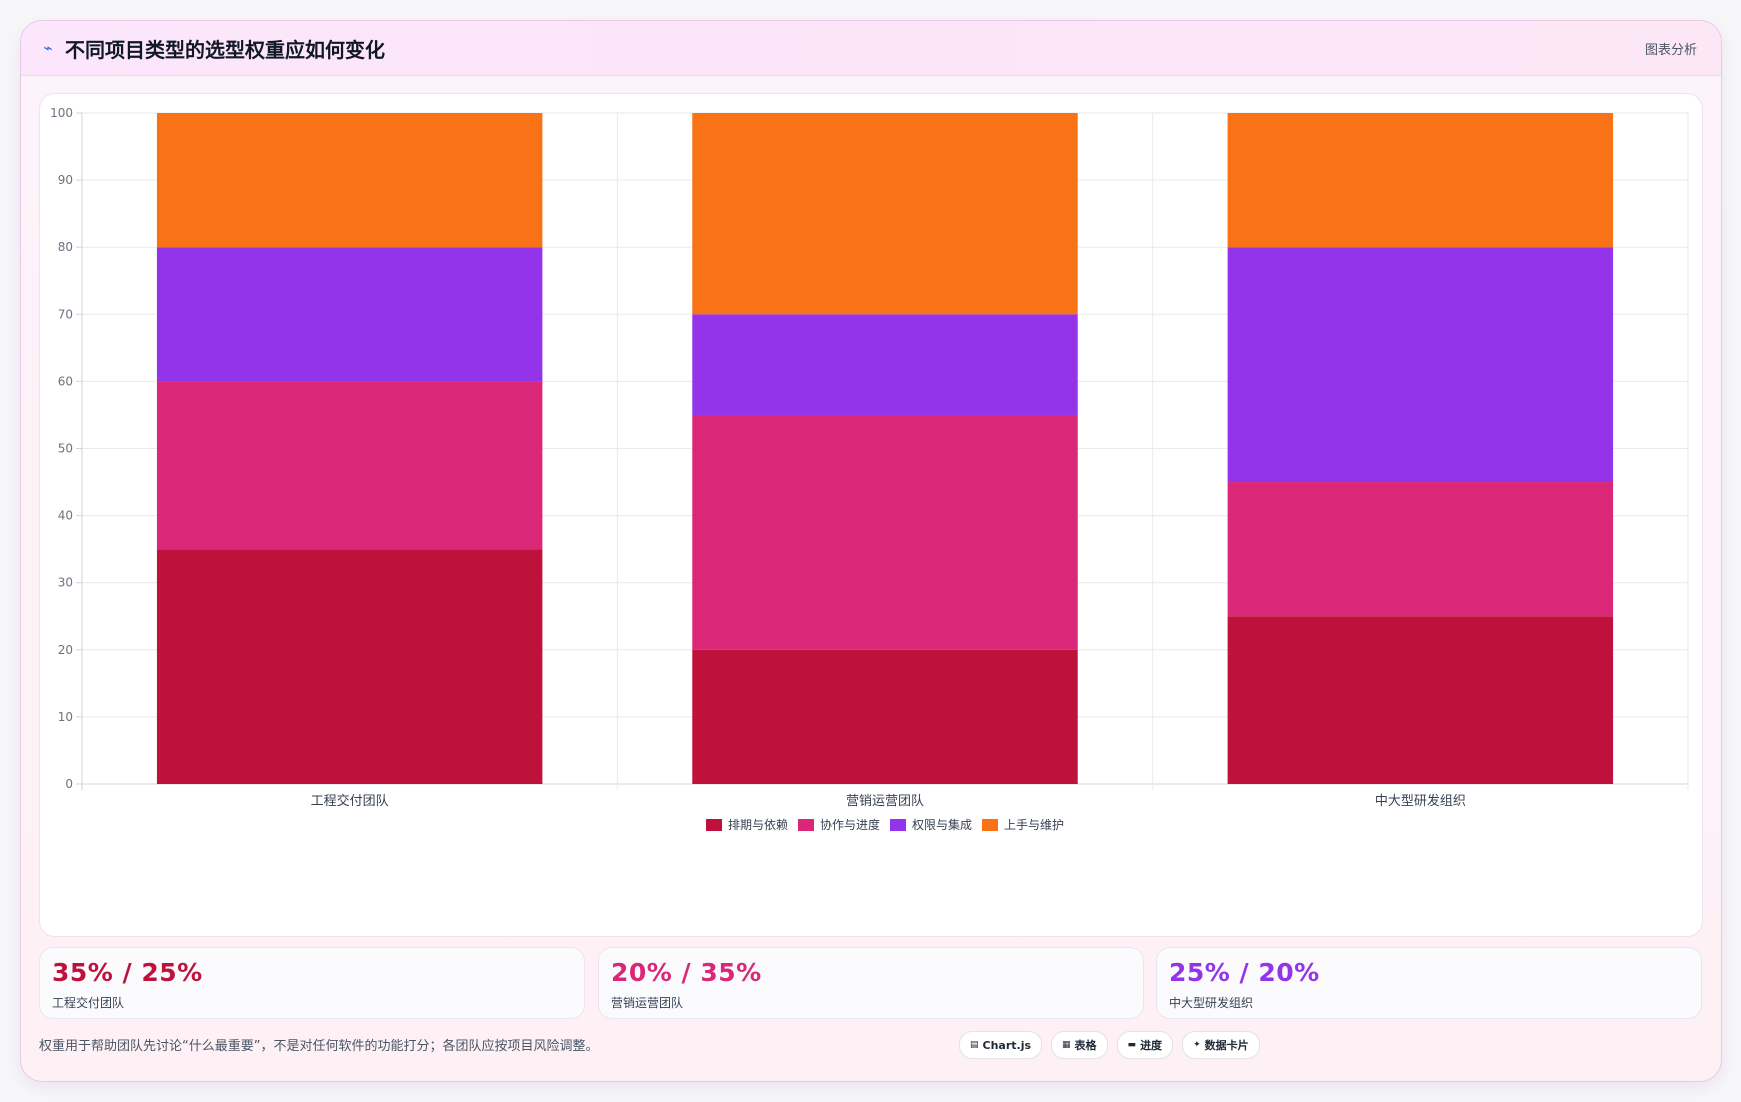 The height and width of the screenshot is (1102, 1741). I want to click on chip-chartjs: ▤ Chart.js, so click(1001, 1045).